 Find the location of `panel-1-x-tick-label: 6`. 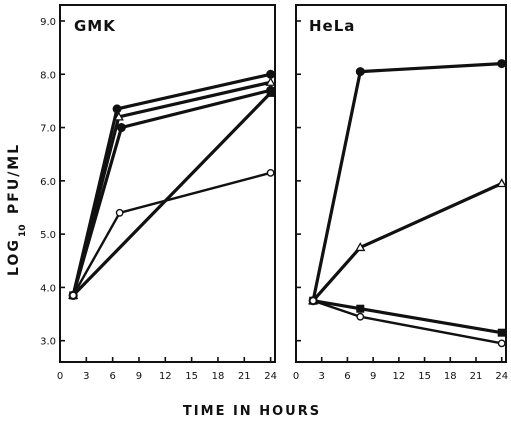

panel-1-x-tick-label: 6 is located at coordinates (347, 376).